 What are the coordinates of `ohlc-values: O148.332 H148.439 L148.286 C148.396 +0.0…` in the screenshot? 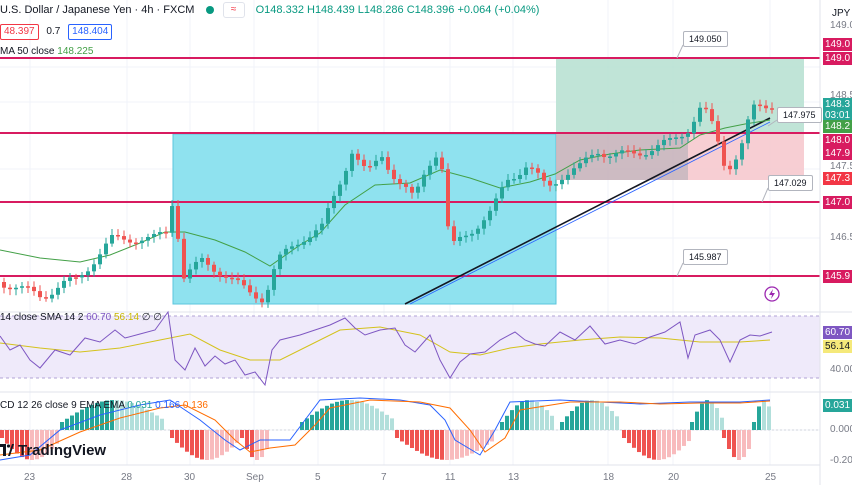 It's located at (397, 10).